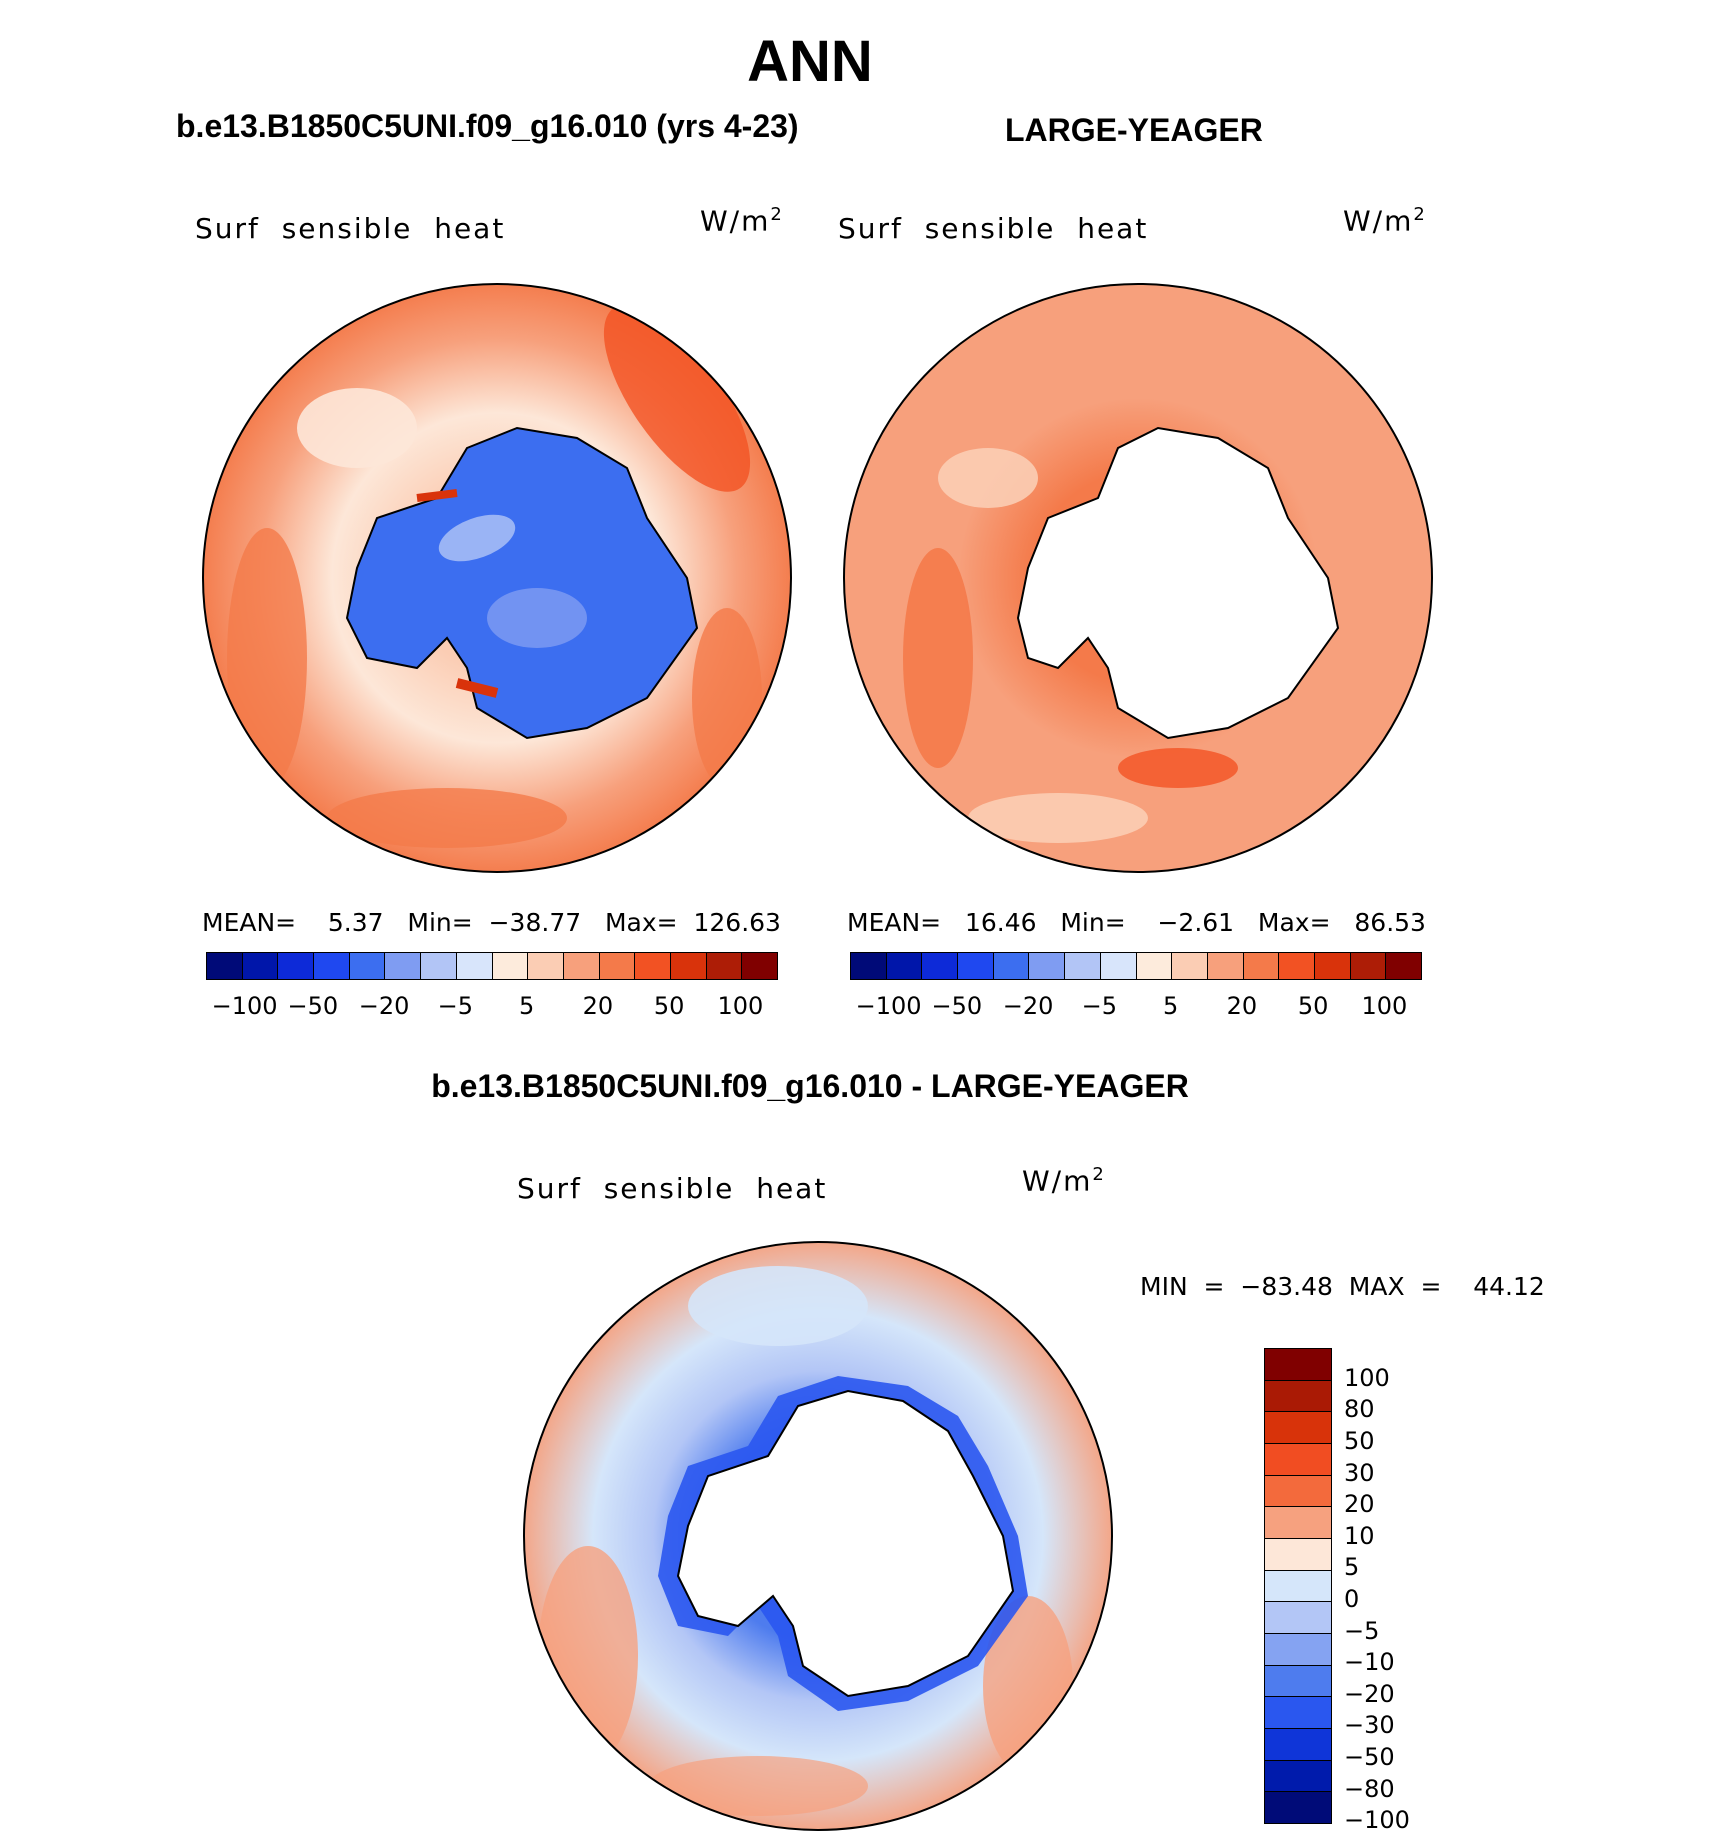  I want to click on colorbar-tick-label: 10, so click(1359, 1535).